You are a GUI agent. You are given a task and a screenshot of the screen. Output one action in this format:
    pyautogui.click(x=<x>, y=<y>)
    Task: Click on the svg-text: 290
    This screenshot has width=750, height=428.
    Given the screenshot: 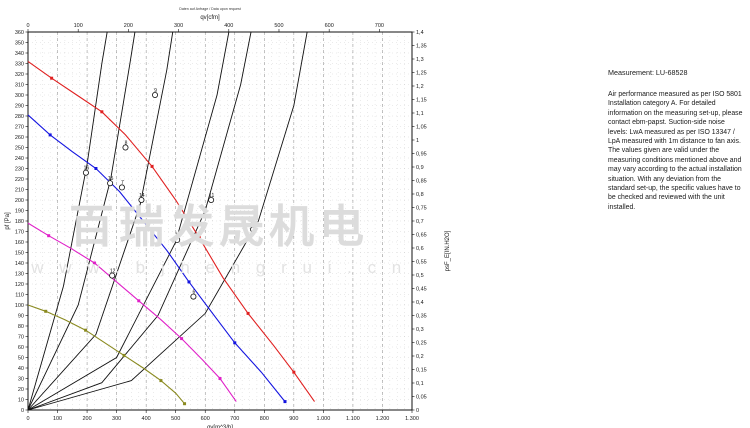 What is the action you would take?
    pyautogui.click(x=19, y=107)
    